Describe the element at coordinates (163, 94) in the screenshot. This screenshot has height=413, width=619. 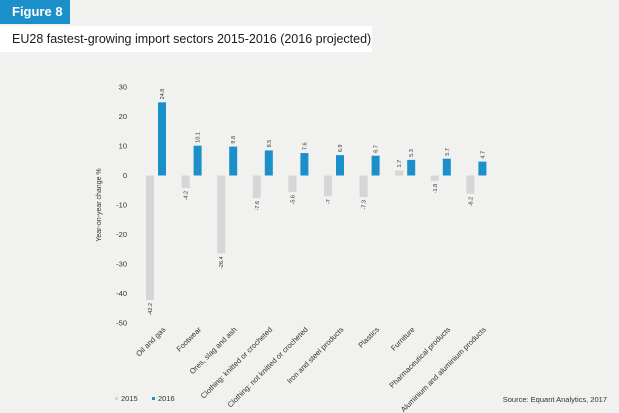
I see `data-label: 24.8` at that location.